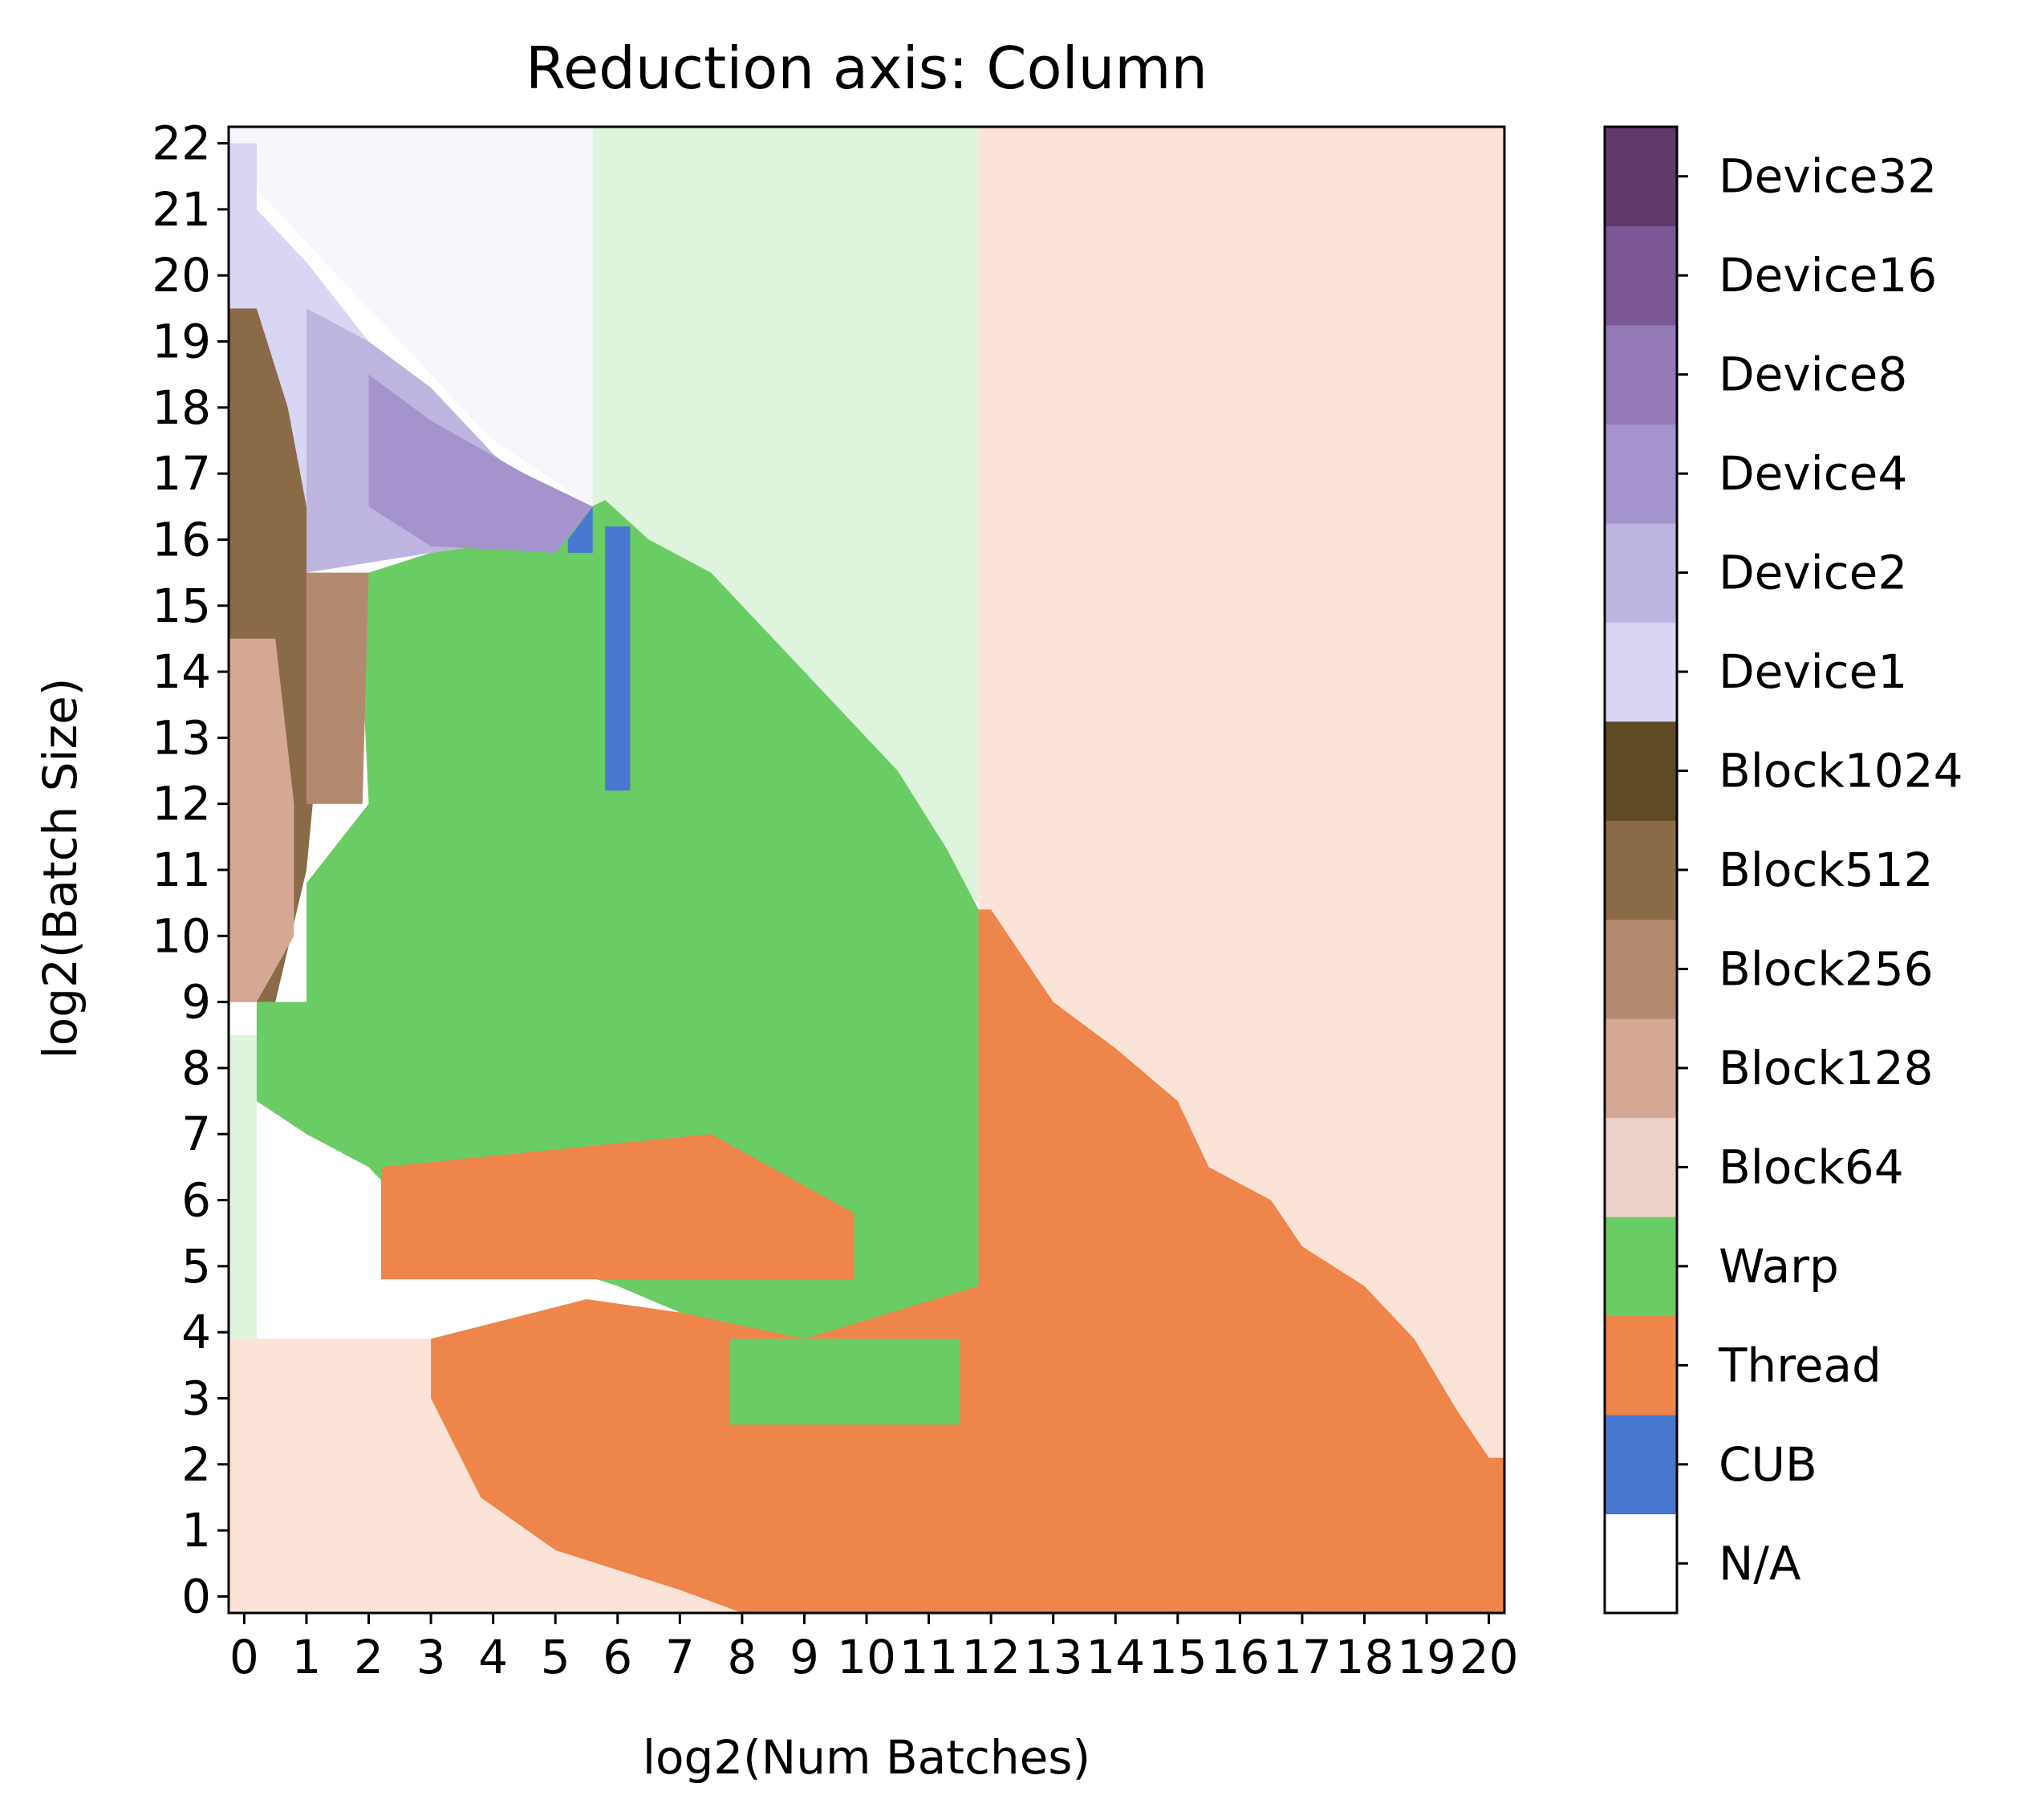 The height and width of the screenshot is (1820, 2042). I want to click on heatmap-region-block128, so click(261, 820).